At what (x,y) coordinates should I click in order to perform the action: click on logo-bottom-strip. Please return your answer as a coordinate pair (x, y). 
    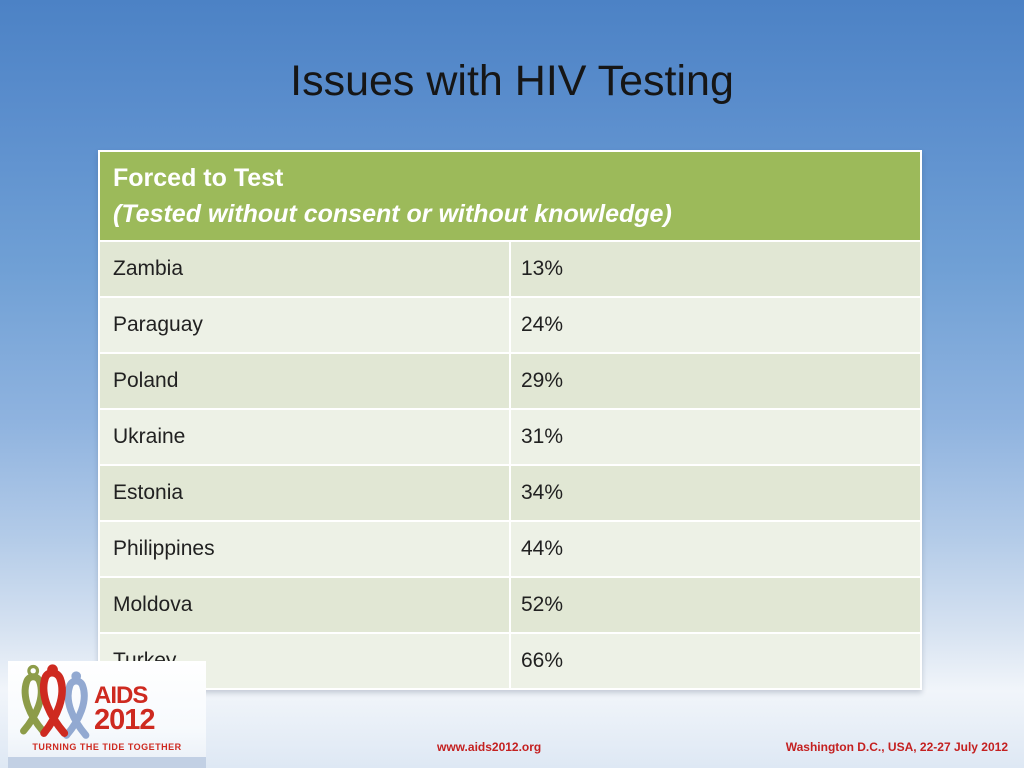
    Looking at the image, I should click on (107, 762).